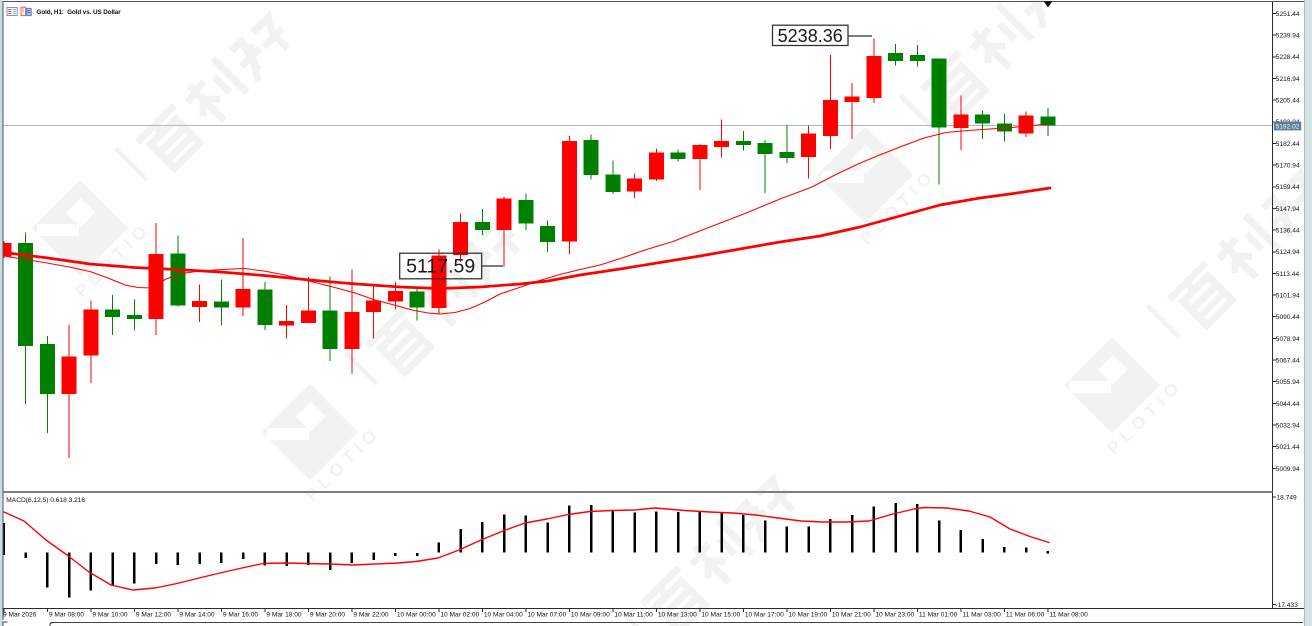 Image resolution: width=1312 pixels, height=626 pixels. What do you see at coordinates (371, 615) in the screenshot?
I see `svg-text: 9 Mar 22:00` at bounding box center [371, 615].